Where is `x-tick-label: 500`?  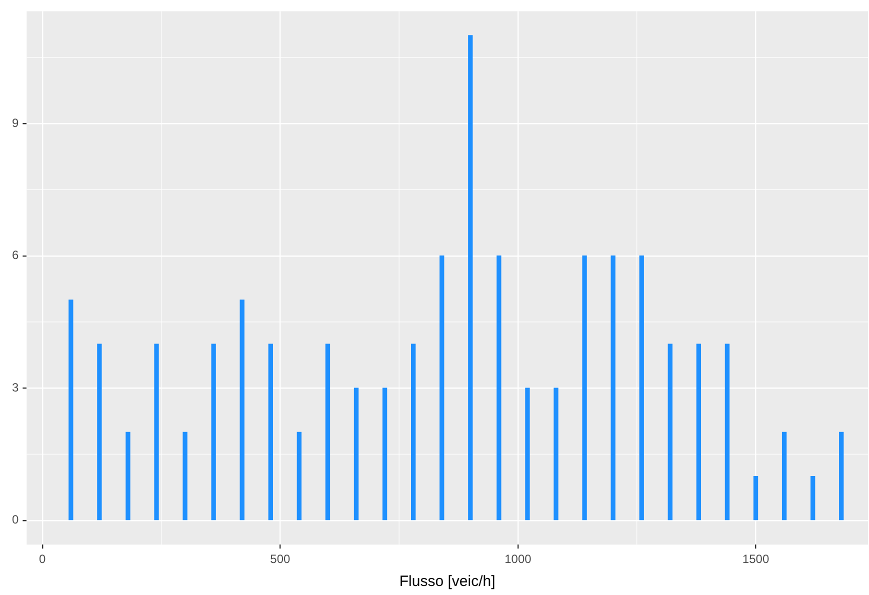 x-tick-label: 500 is located at coordinates (280, 559).